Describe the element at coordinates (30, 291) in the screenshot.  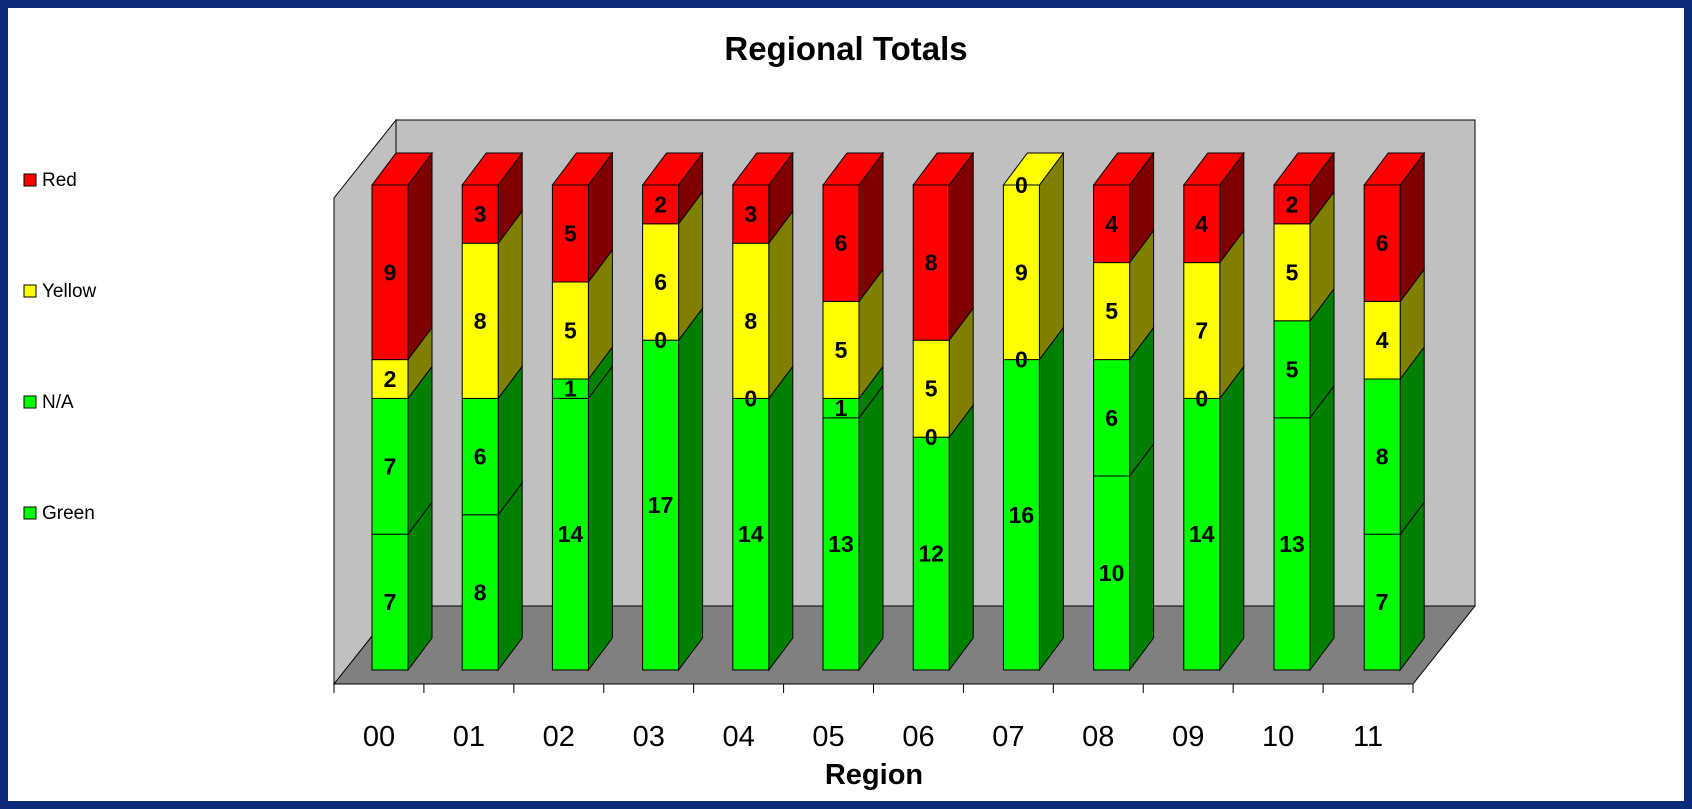
I see `legend-swatch-yellow` at that location.